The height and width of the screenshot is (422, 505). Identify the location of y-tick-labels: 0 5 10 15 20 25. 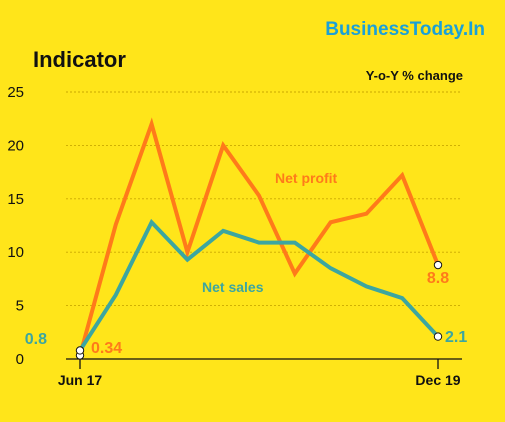
(15, 226).